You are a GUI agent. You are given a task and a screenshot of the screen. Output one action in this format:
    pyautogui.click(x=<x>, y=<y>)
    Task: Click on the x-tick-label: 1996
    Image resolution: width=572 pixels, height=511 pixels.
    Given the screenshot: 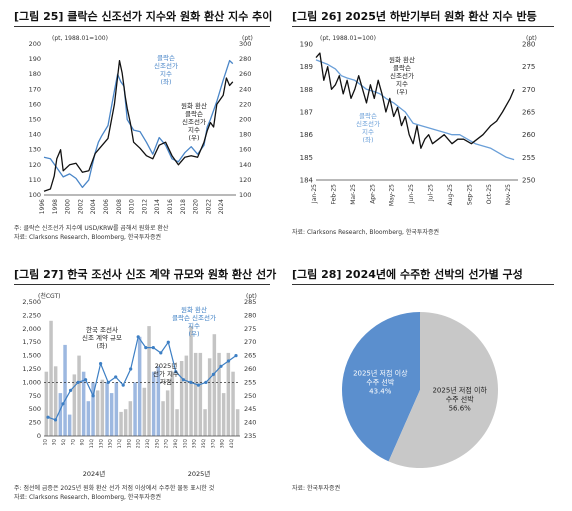 What is the action you would take?
    pyautogui.click(x=42, y=206)
    